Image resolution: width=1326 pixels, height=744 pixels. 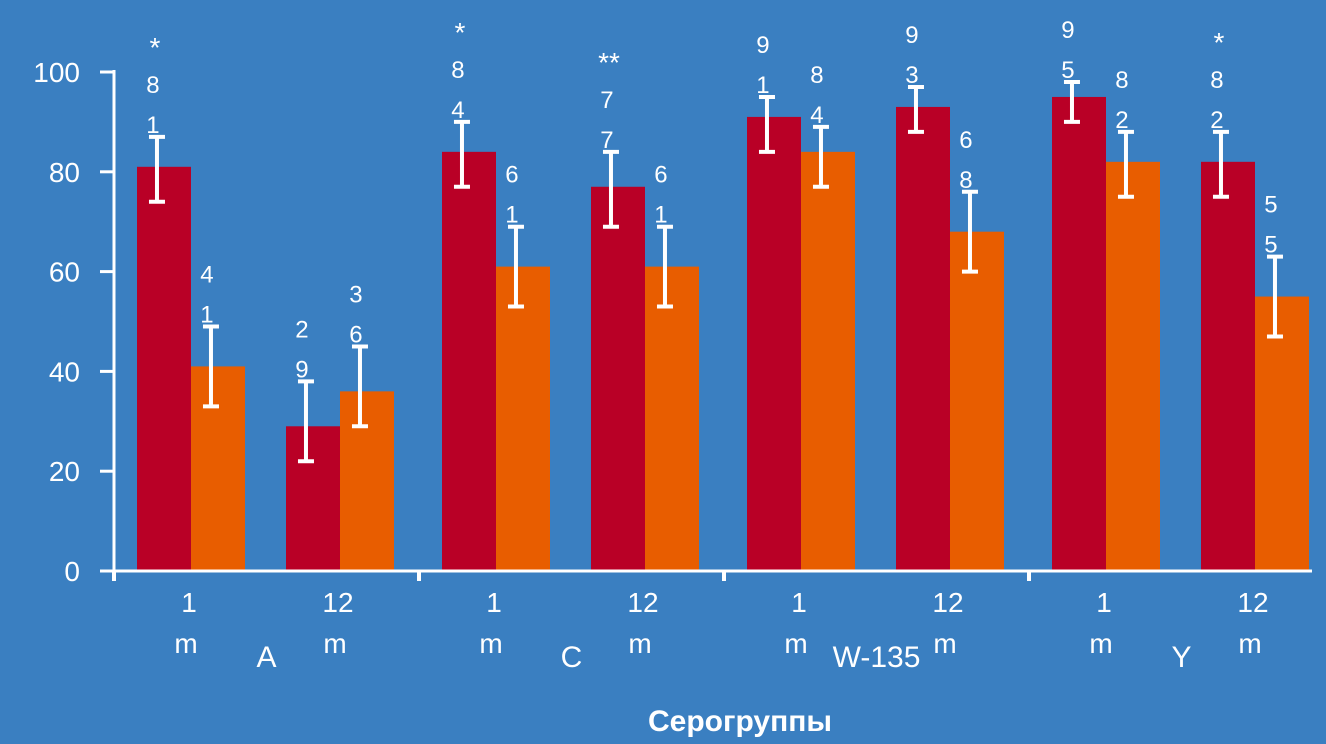 I want to click on x-group-label: C, so click(x=572, y=657).